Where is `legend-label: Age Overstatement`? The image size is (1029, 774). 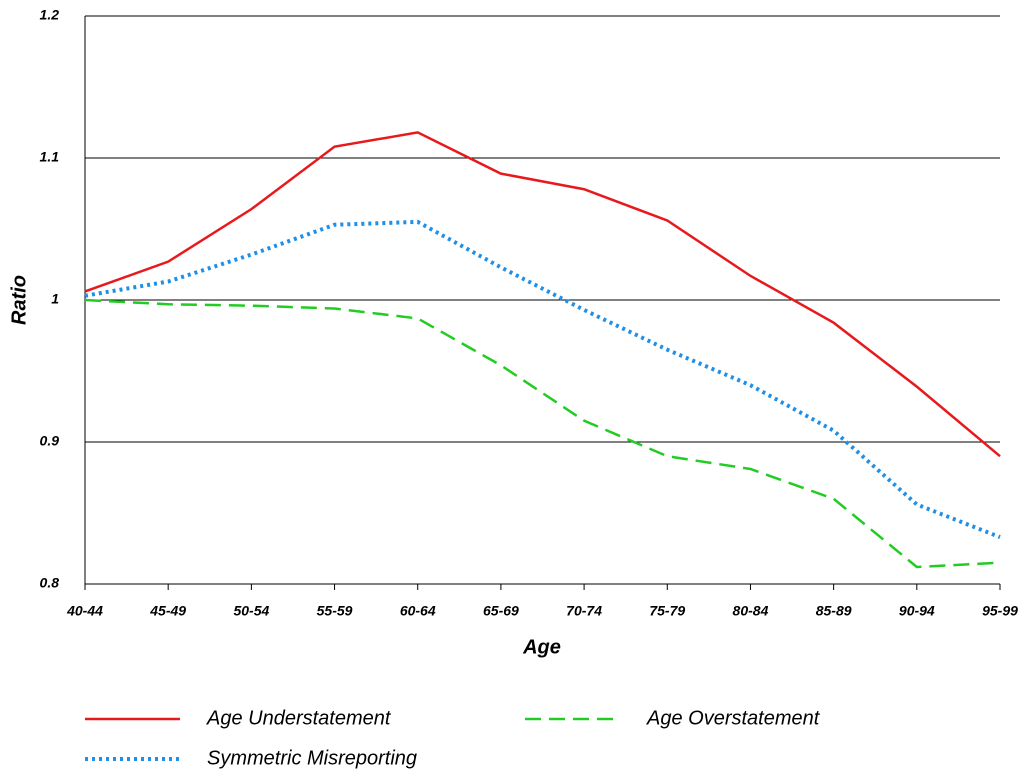
legend-label: Age Overstatement is located at coordinates (733, 718).